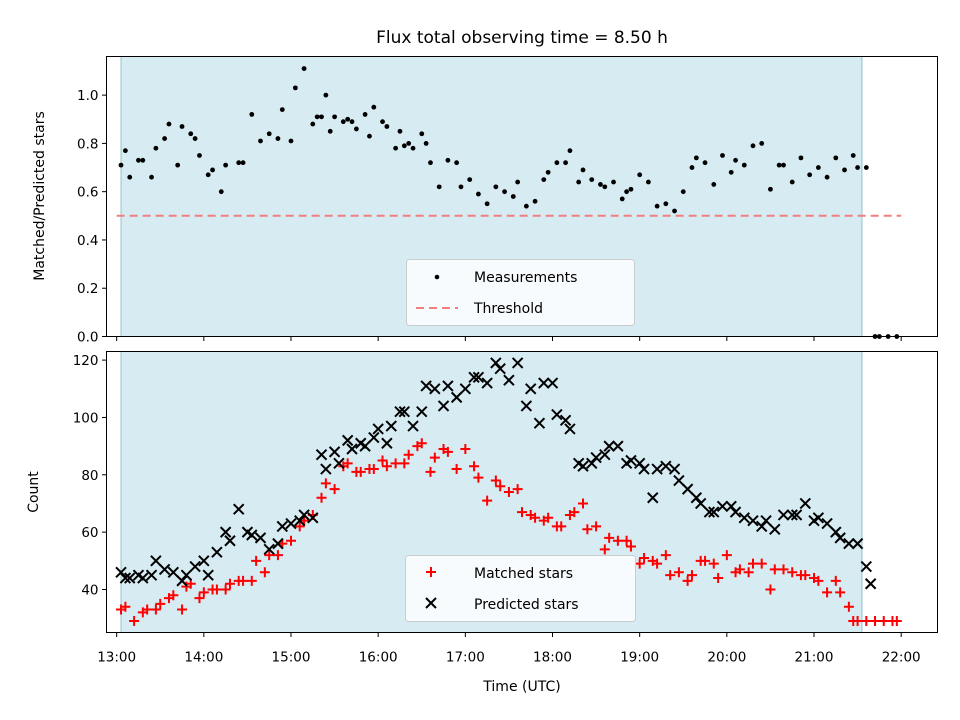  Describe the element at coordinates (431, 572) in the screenshot. I see `legend-matched-marker` at that location.